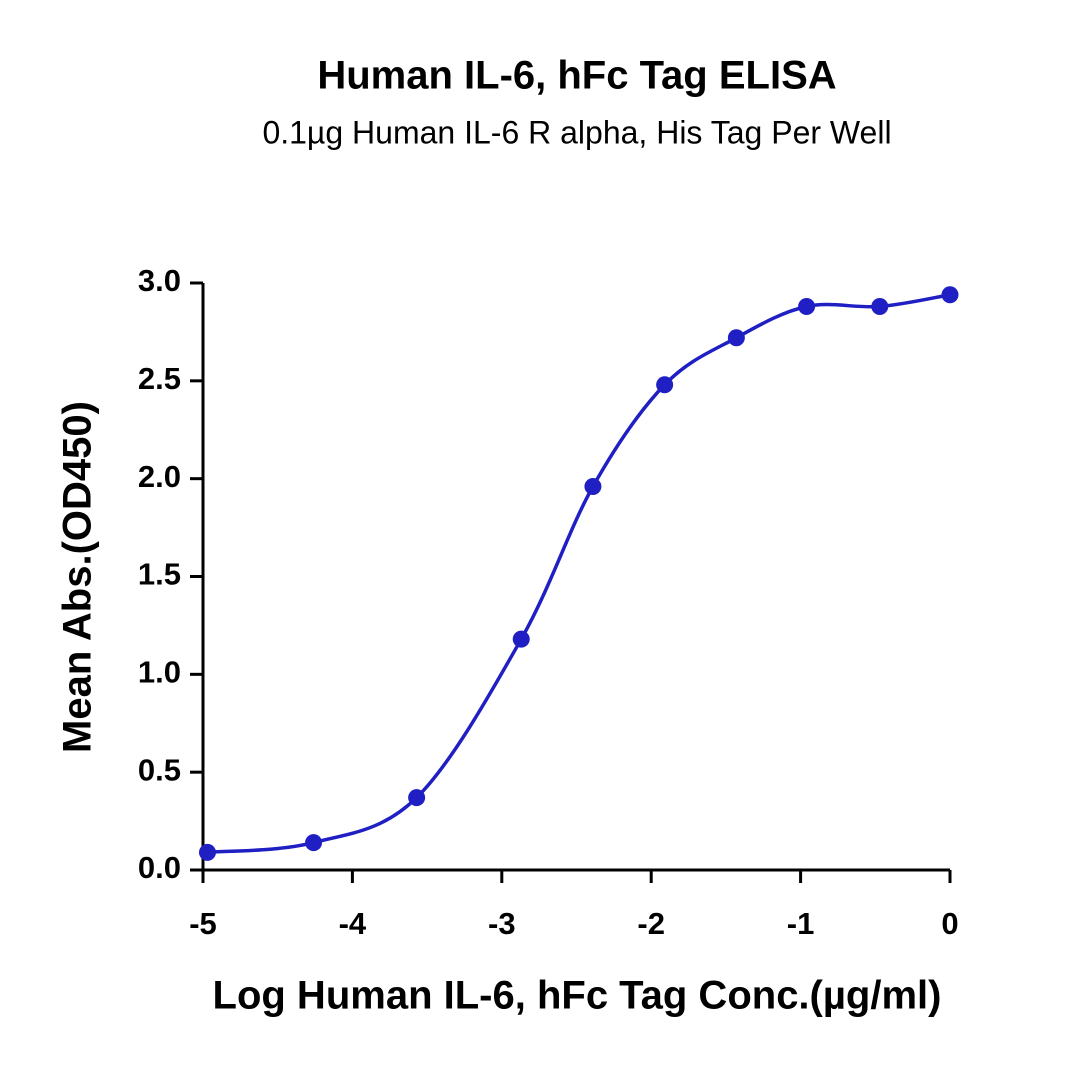  I want to click on x-axis-label: Log Human IL-6, hFc Tag Conc.(µg/ml), so click(577, 996).